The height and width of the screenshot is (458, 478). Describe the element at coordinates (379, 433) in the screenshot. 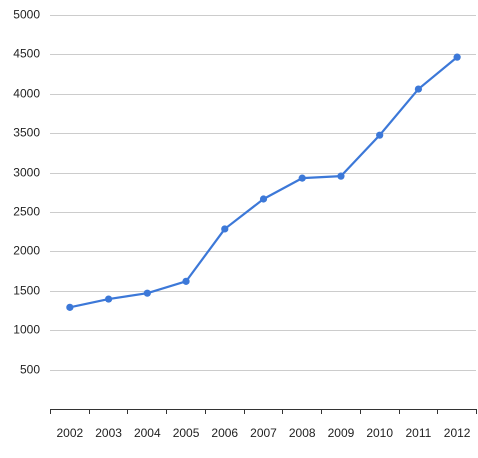

I see `x-tick-label: 2010` at that location.